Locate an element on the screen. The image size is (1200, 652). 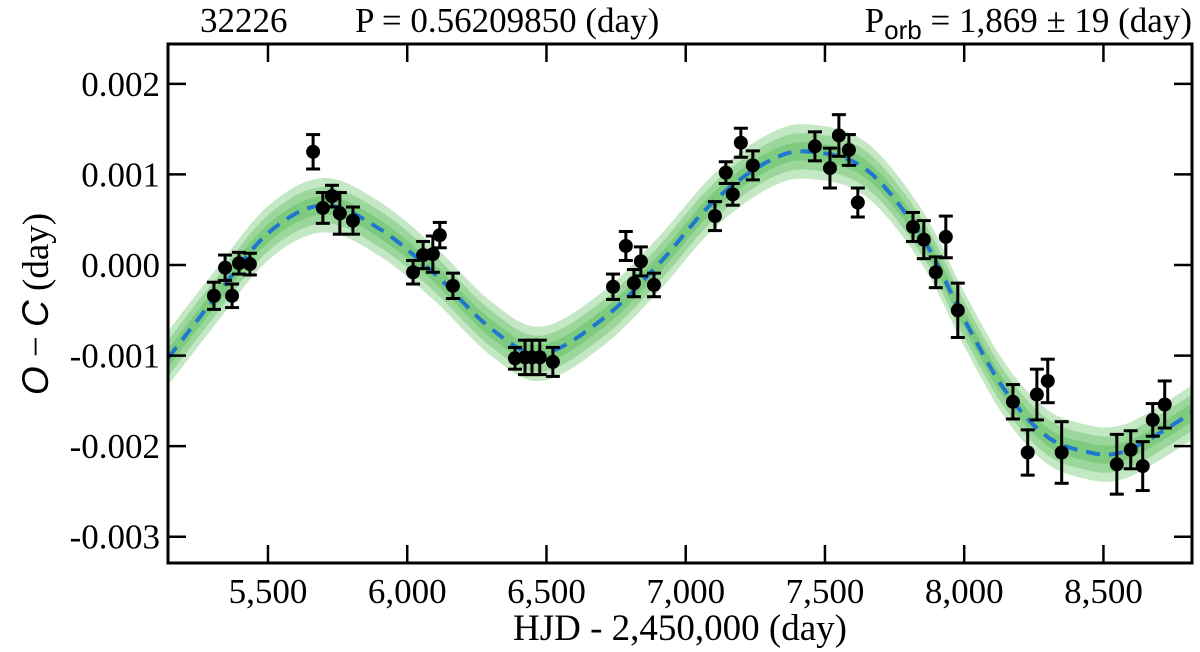
x-tick-label: 6,500 is located at coordinates (546, 591).